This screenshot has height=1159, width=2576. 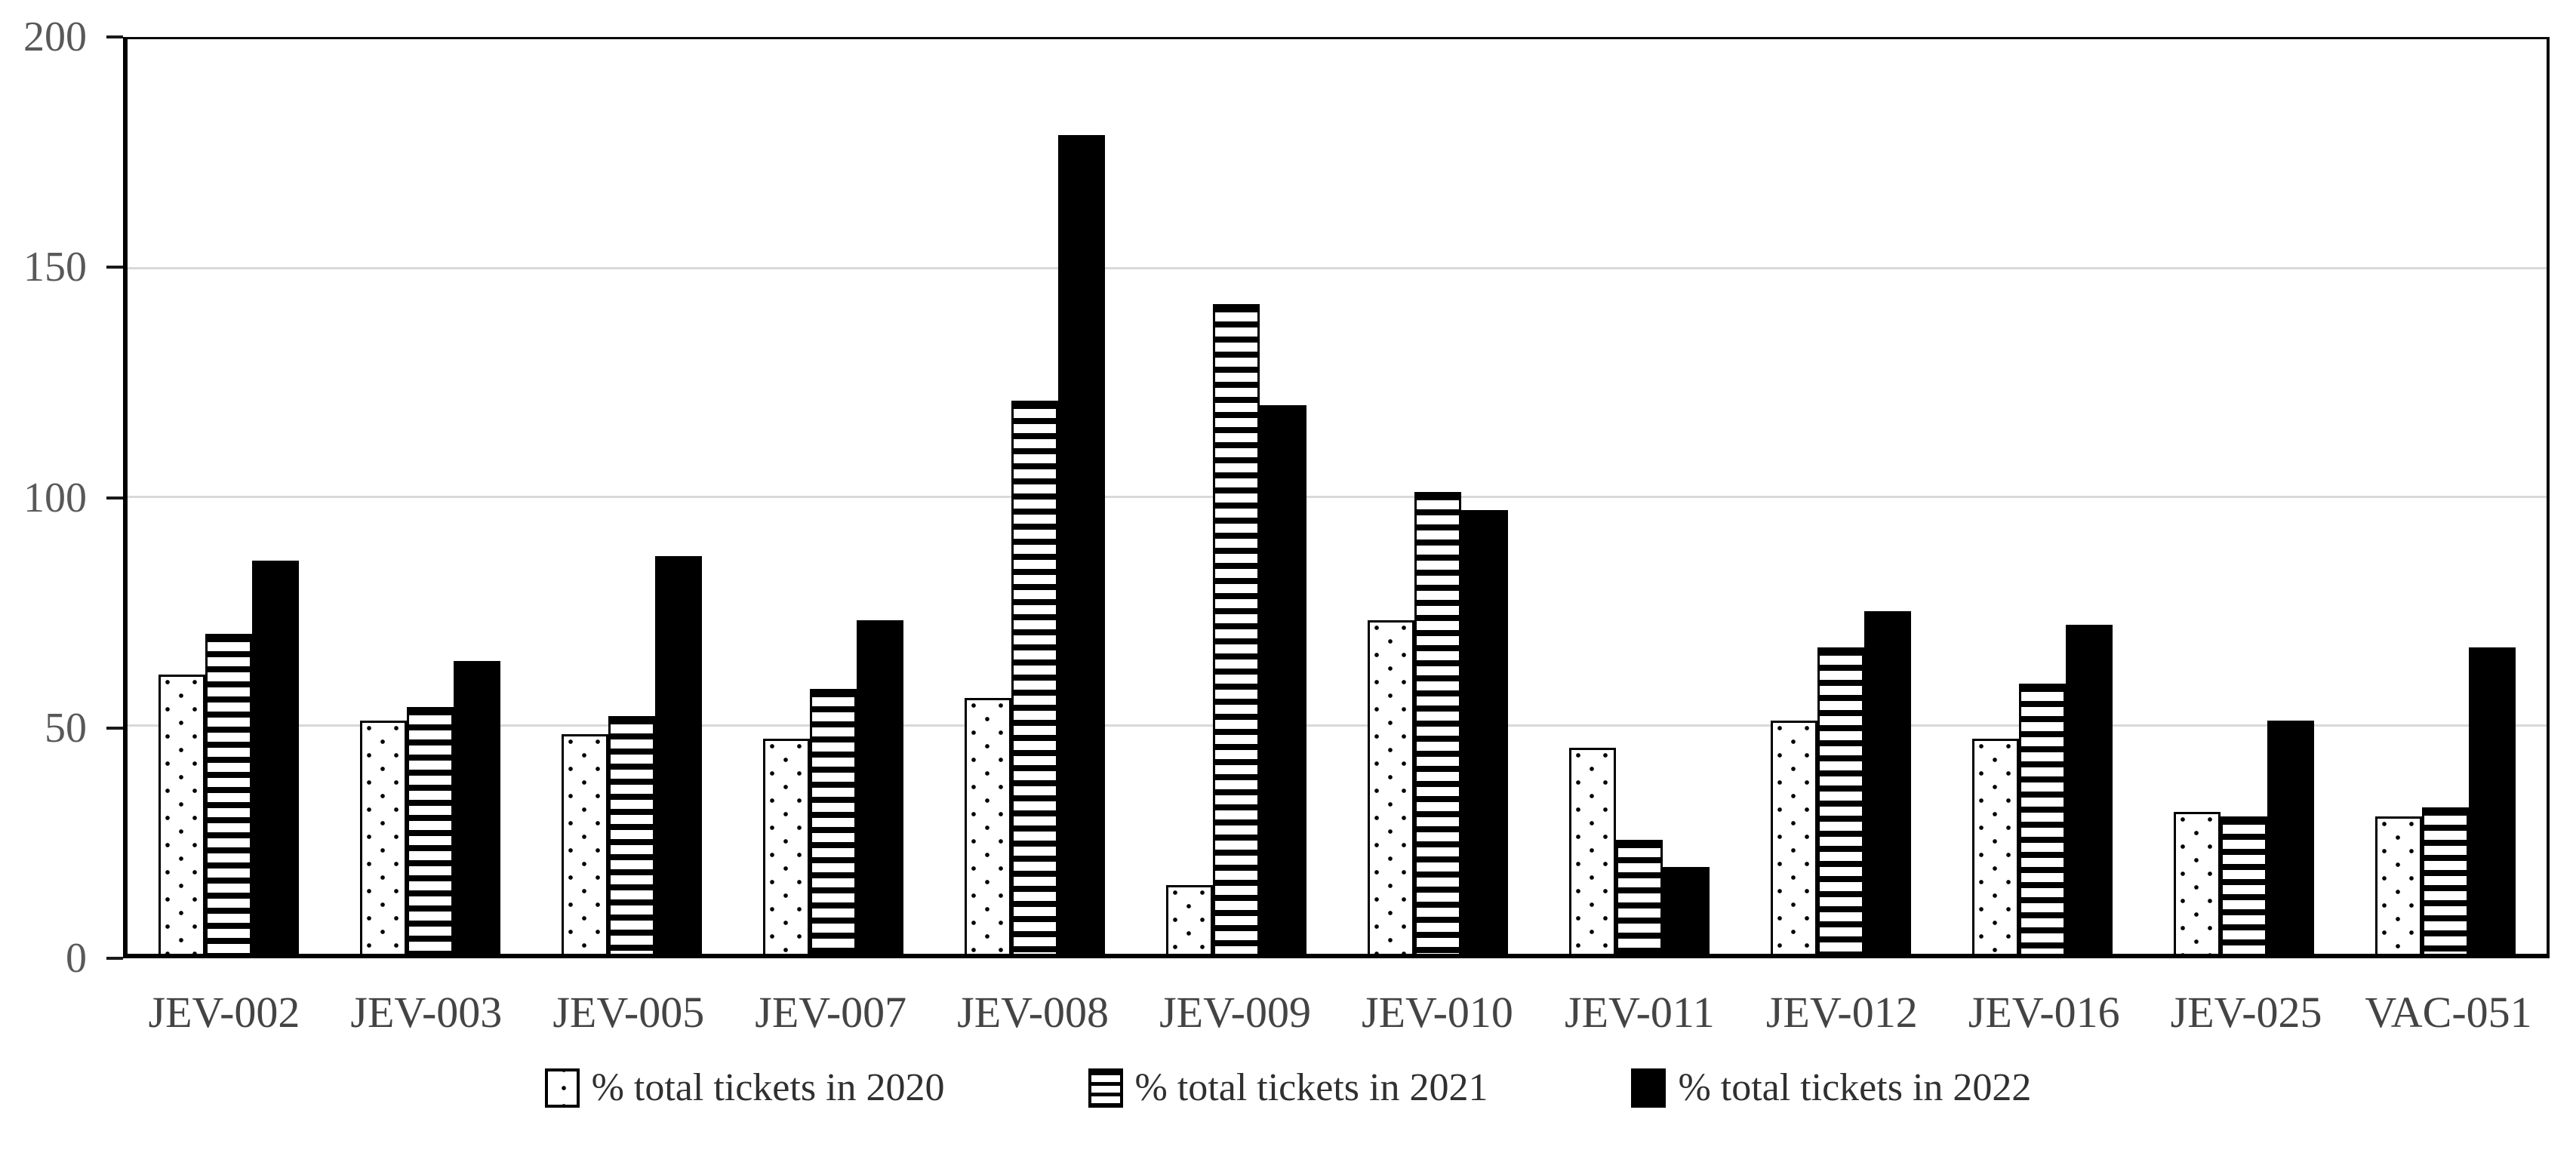 What do you see at coordinates (1640, 1012) in the screenshot?
I see `x-tick-label-JEV-011: JEV-011` at bounding box center [1640, 1012].